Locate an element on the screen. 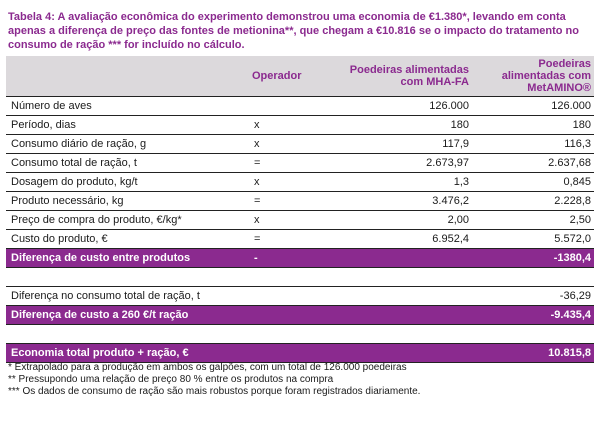  row-metamino-value: 2.228,8 is located at coordinates (533, 201).